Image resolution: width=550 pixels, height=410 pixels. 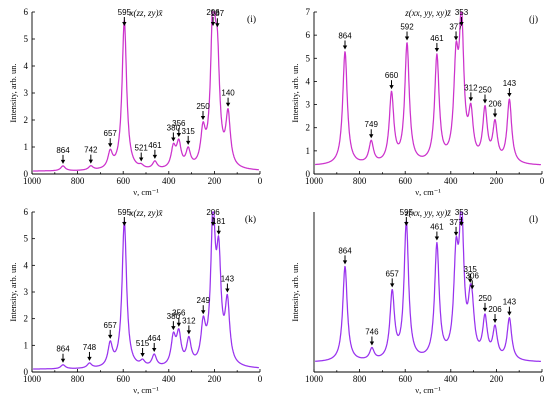 What do you see at coordinates (372, 124) in the screenshot?
I see `peak-label: 749` at bounding box center [372, 124].